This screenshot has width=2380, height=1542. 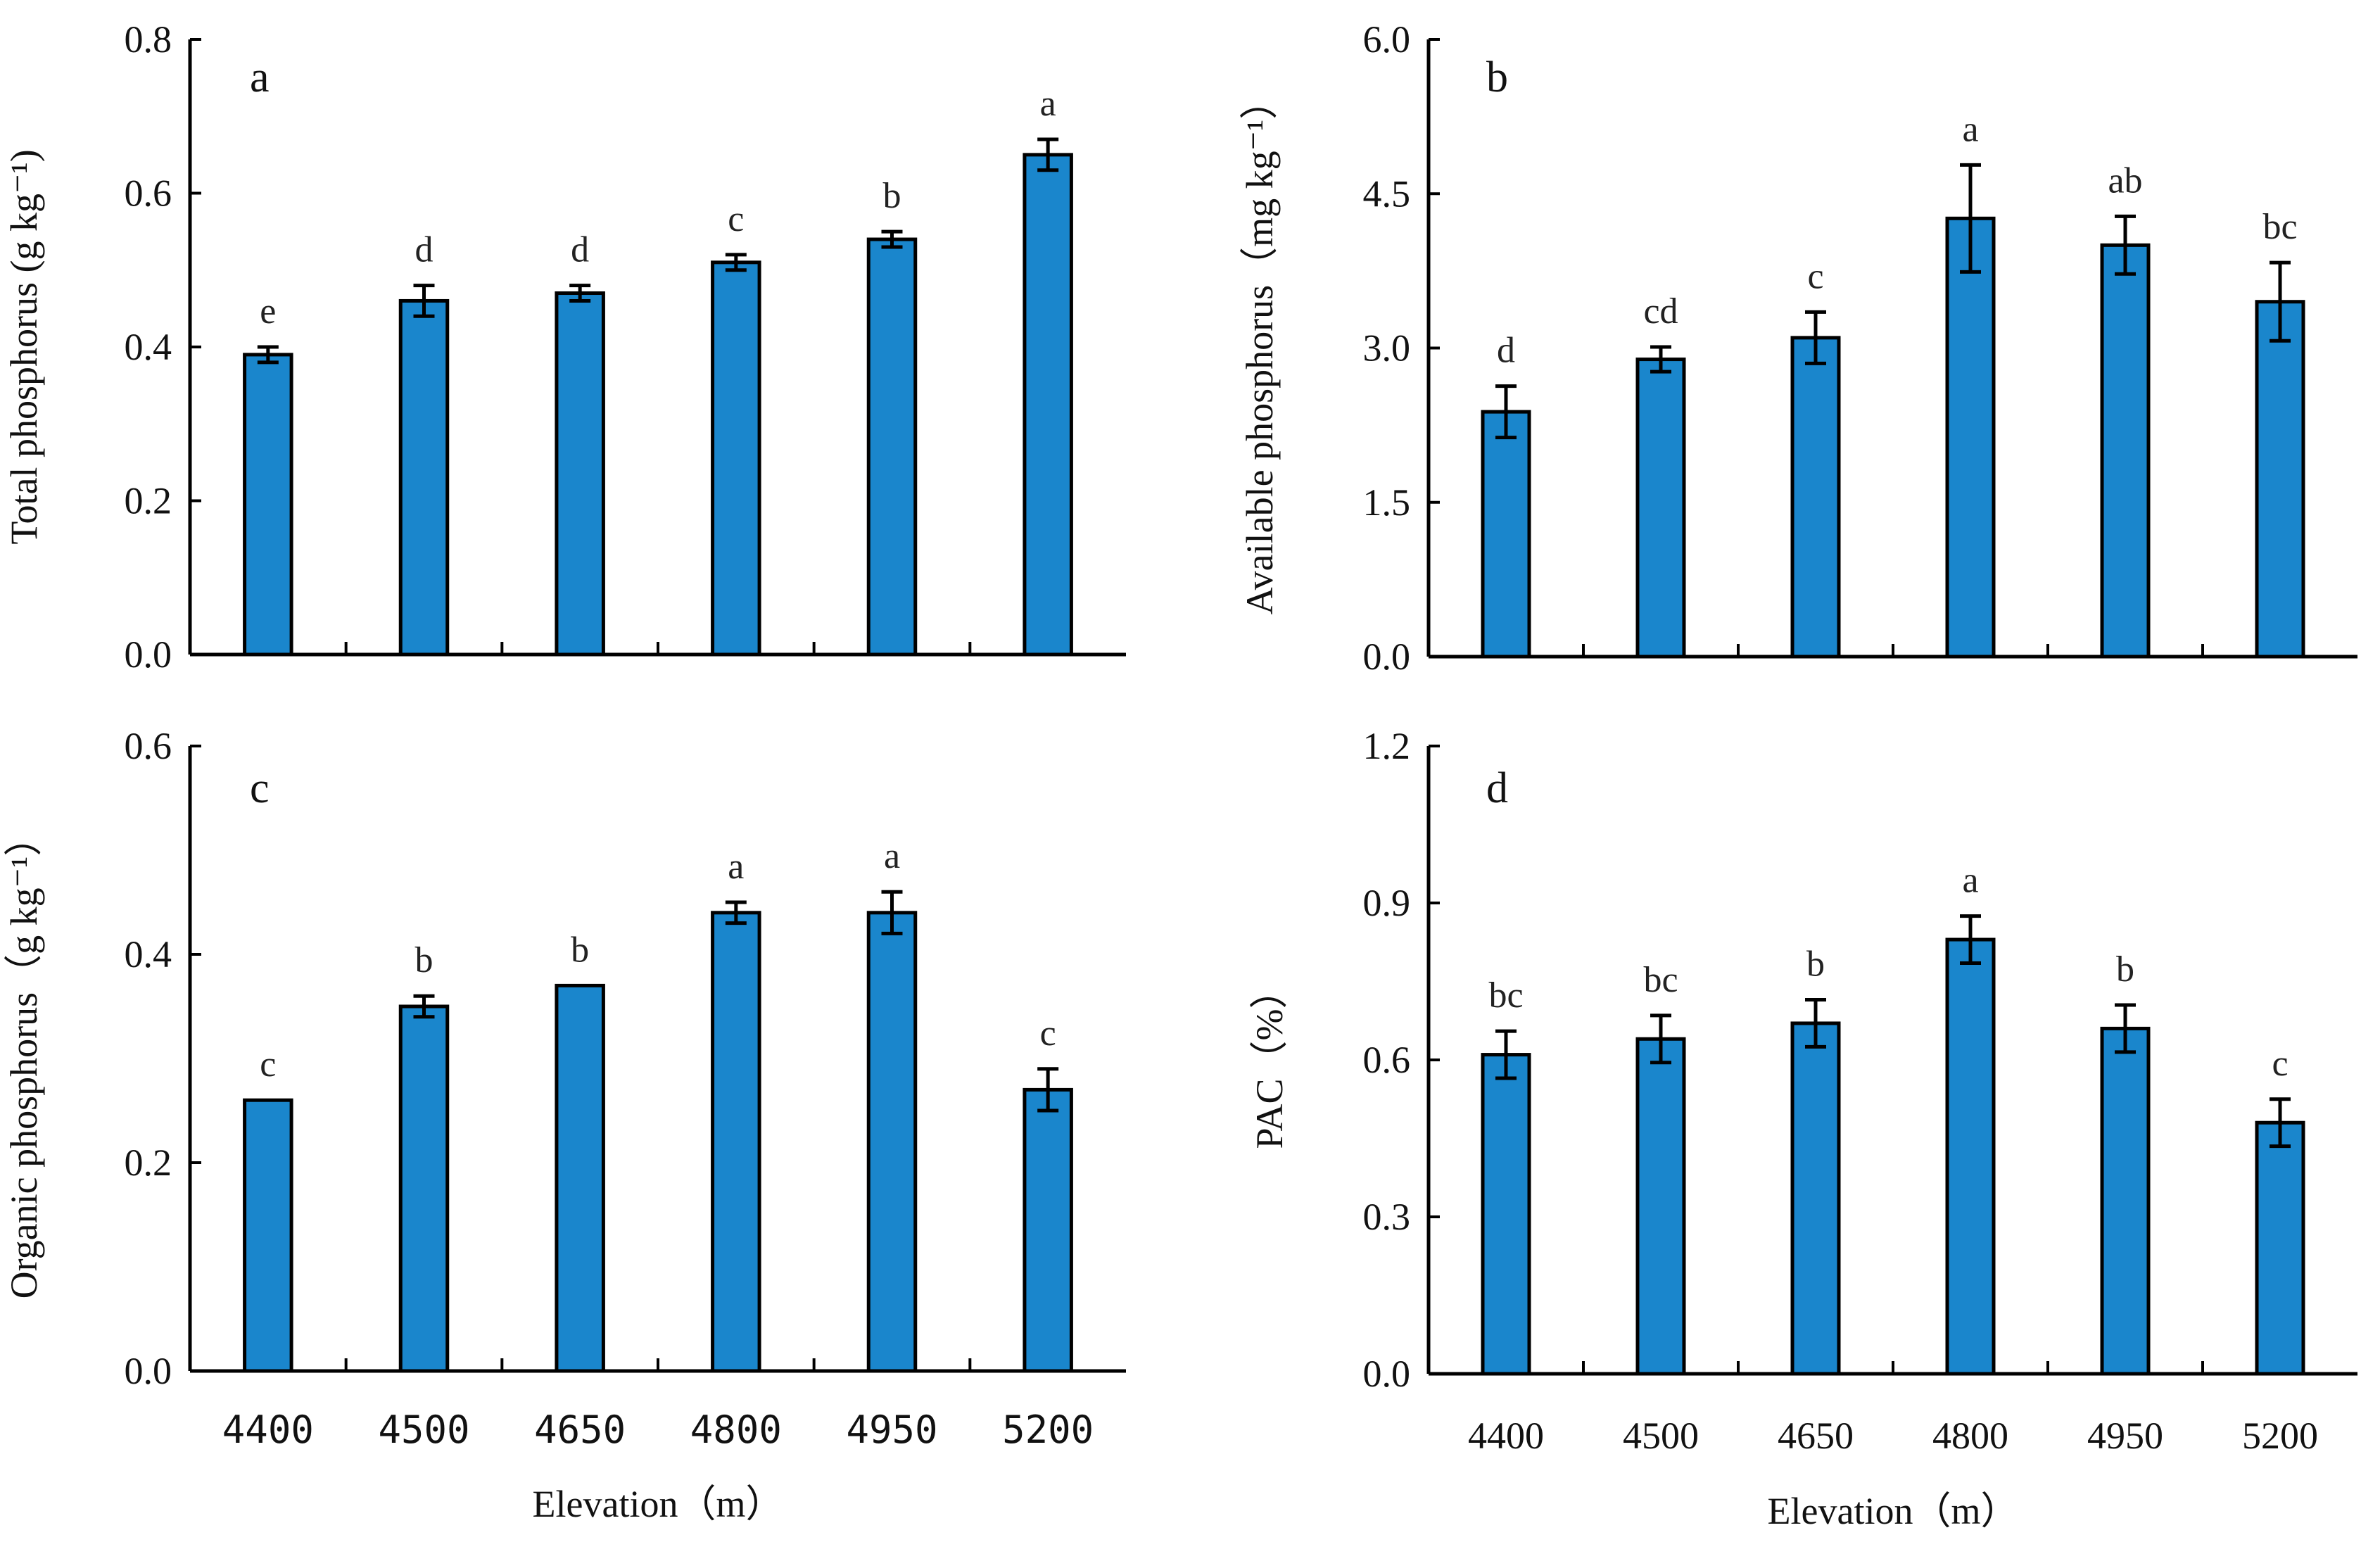 What do you see at coordinates (1269, 1060) in the screenshot?
I see `y-axis-title: PAC（%）` at bounding box center [1269, 1060].